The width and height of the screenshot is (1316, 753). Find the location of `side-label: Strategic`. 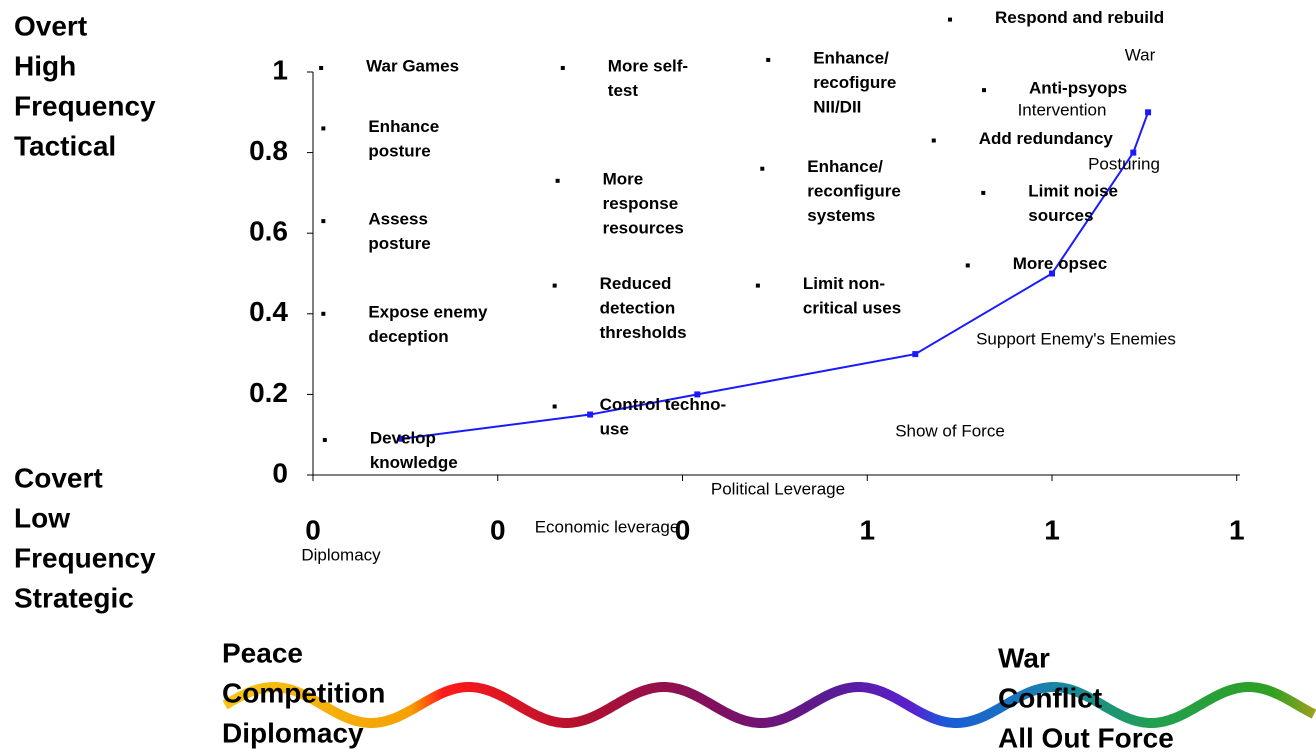

side-label: Strategic is located at coordinates (74, 597).